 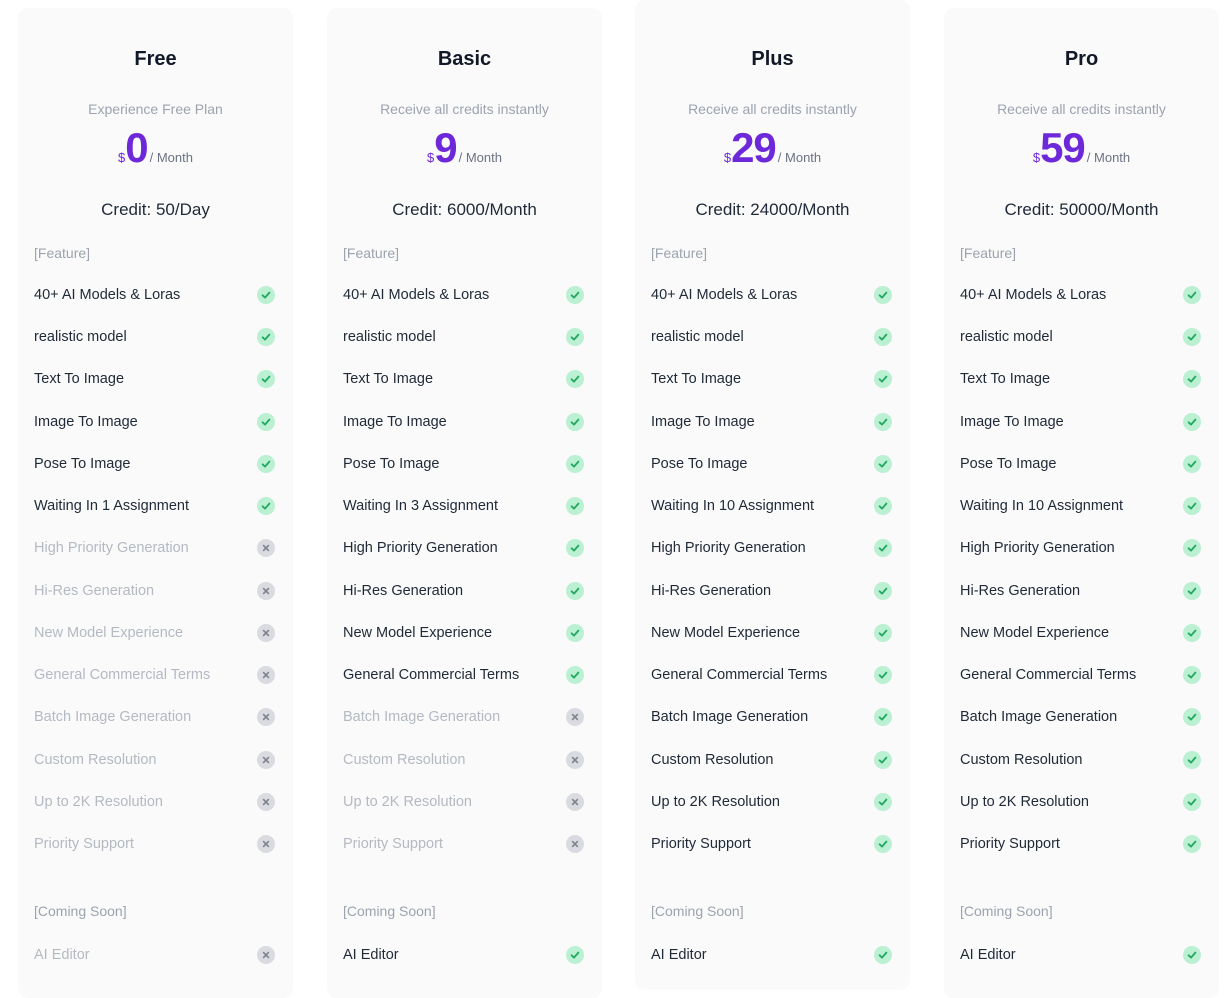 What do you see at coordinates (421, 506) in the screenshot?
I see `feature-label: Waiting In 3 Assignment` at bounding box center [421, 506].